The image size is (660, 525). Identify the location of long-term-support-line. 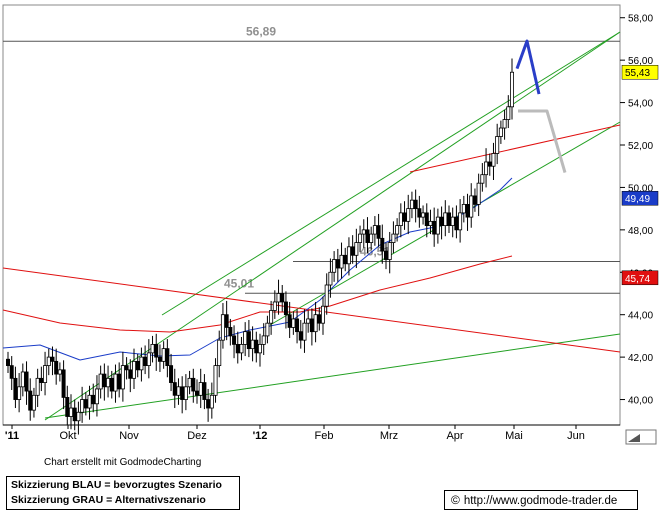
(332, 376).